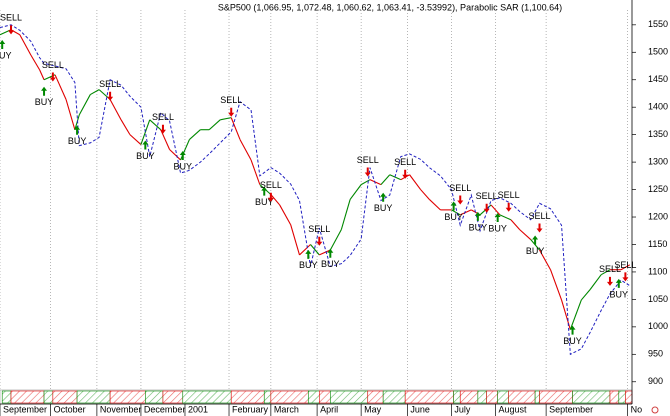  What do you see at coordinates (658, 24) in the screenshot?
I see `y-tick-label: 1550` at bounding box center [658, 24].